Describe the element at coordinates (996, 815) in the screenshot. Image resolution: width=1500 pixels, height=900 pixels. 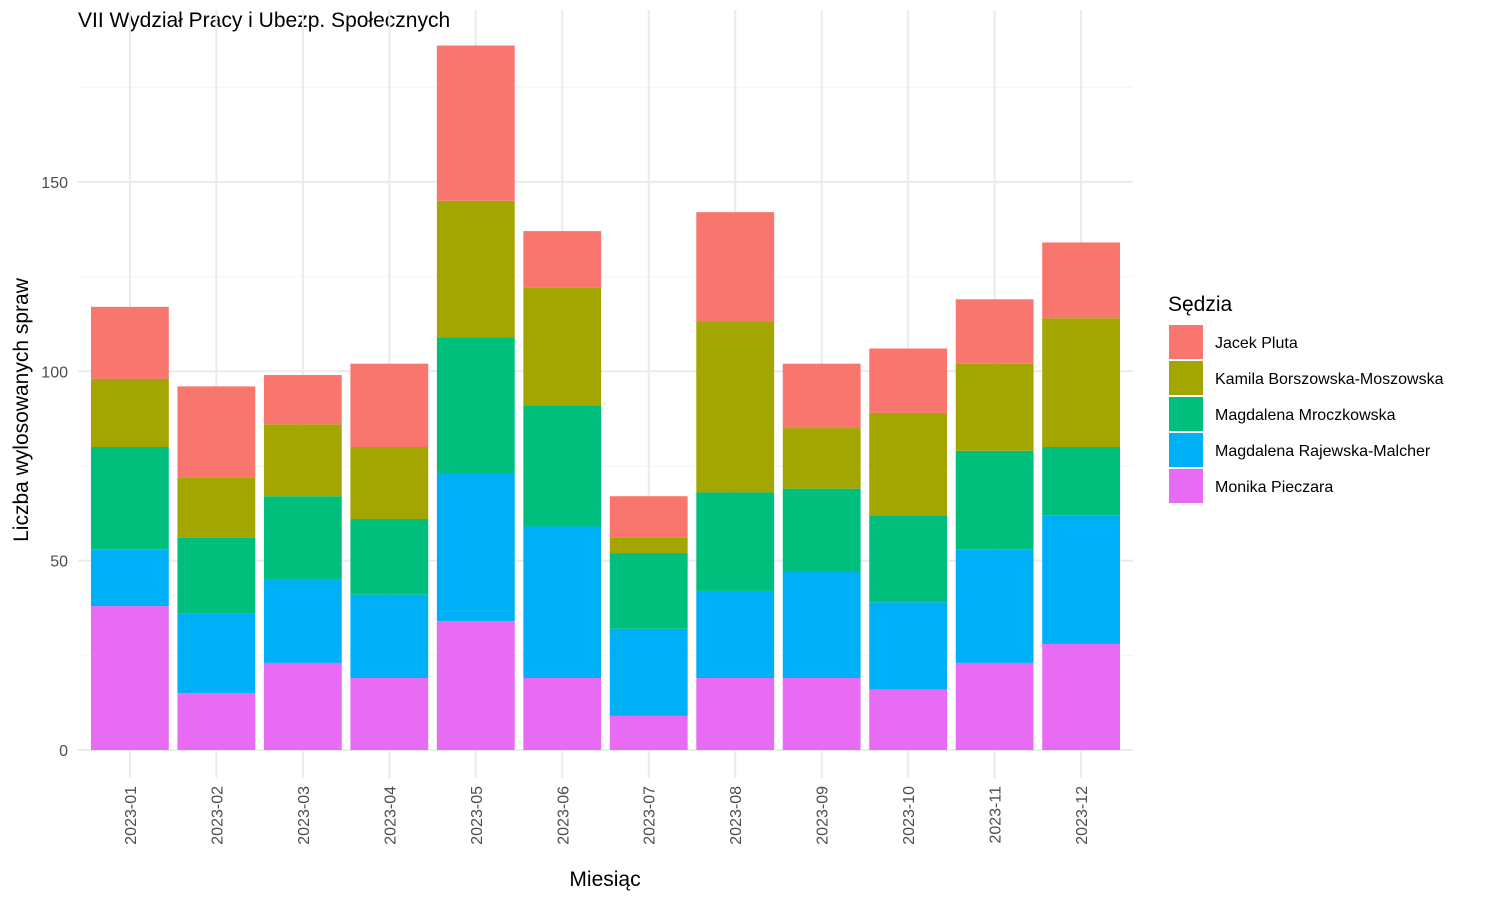
I see `x-tick-label: 2023-11` at that location.